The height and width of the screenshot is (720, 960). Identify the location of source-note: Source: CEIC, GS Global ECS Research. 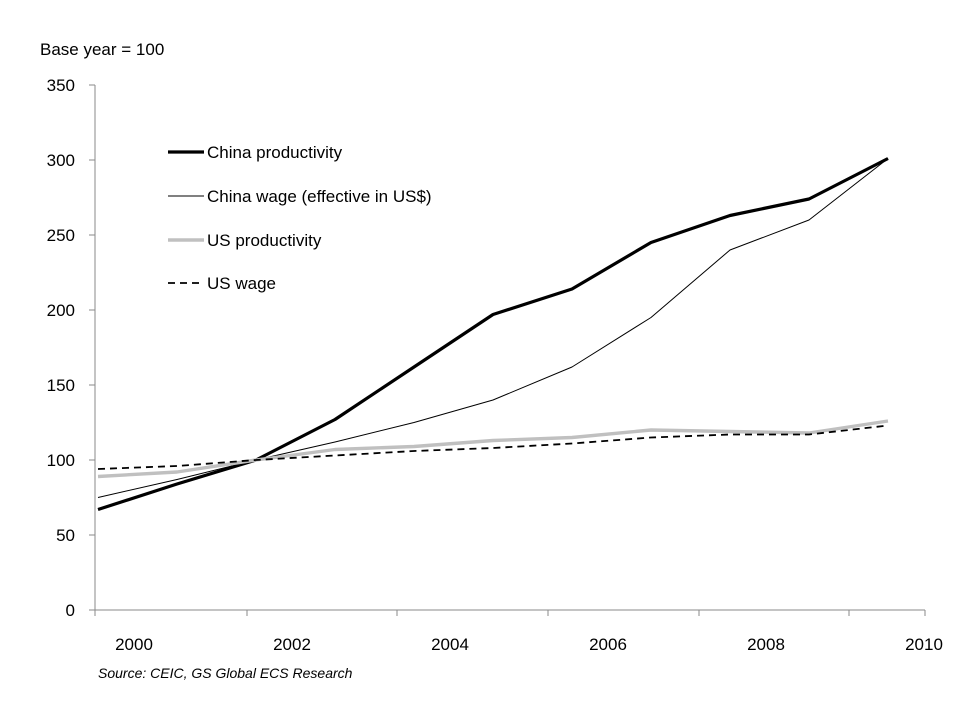
(225, 673).